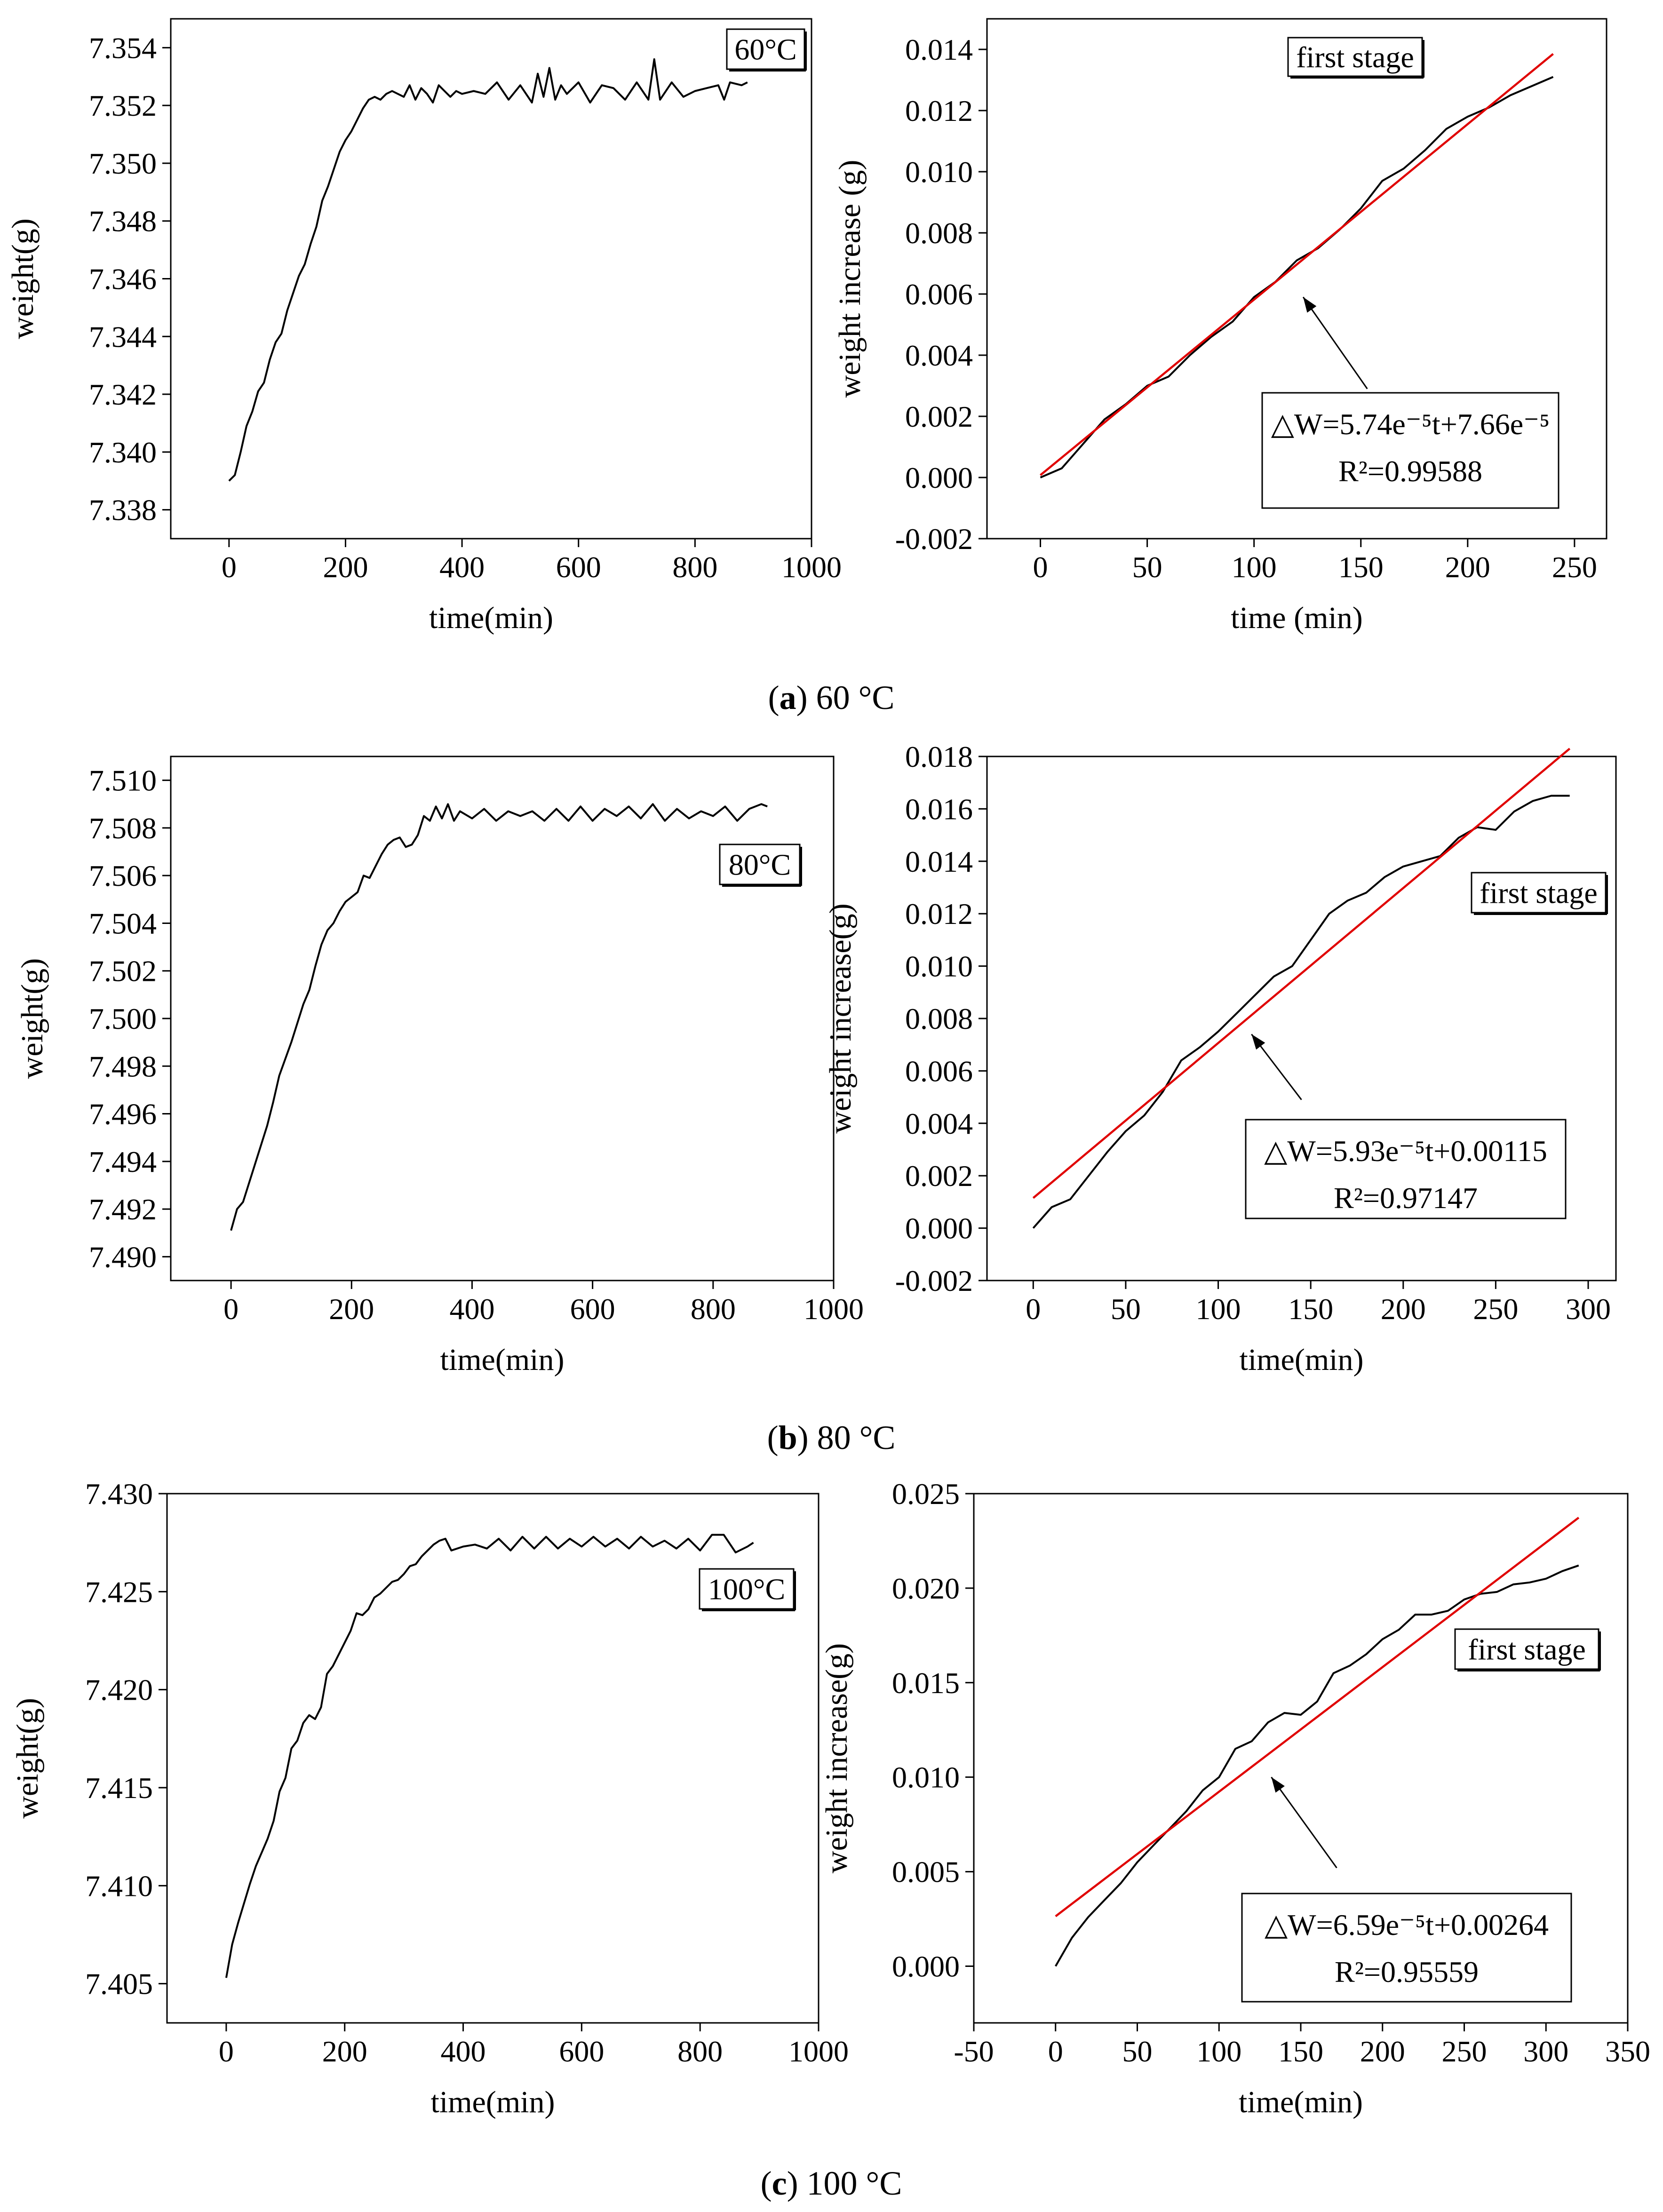 This screenshot has height=2212, width=1663. Describe the element at coordinates (831, 698) in the screenshot. I see `caption-a: (a) 60 °C` at that location.